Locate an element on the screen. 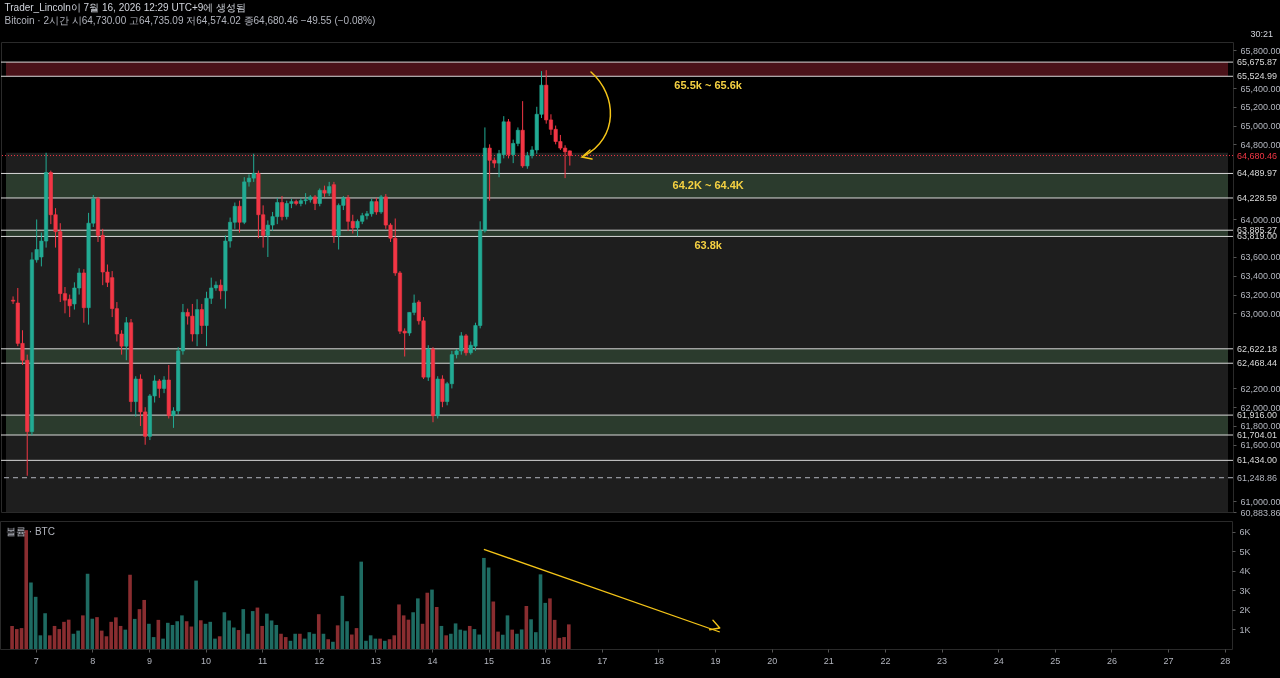 The width and height of the screenshot is (1280, 678). band-label: 63.8k is located at coordinates (708, 245).